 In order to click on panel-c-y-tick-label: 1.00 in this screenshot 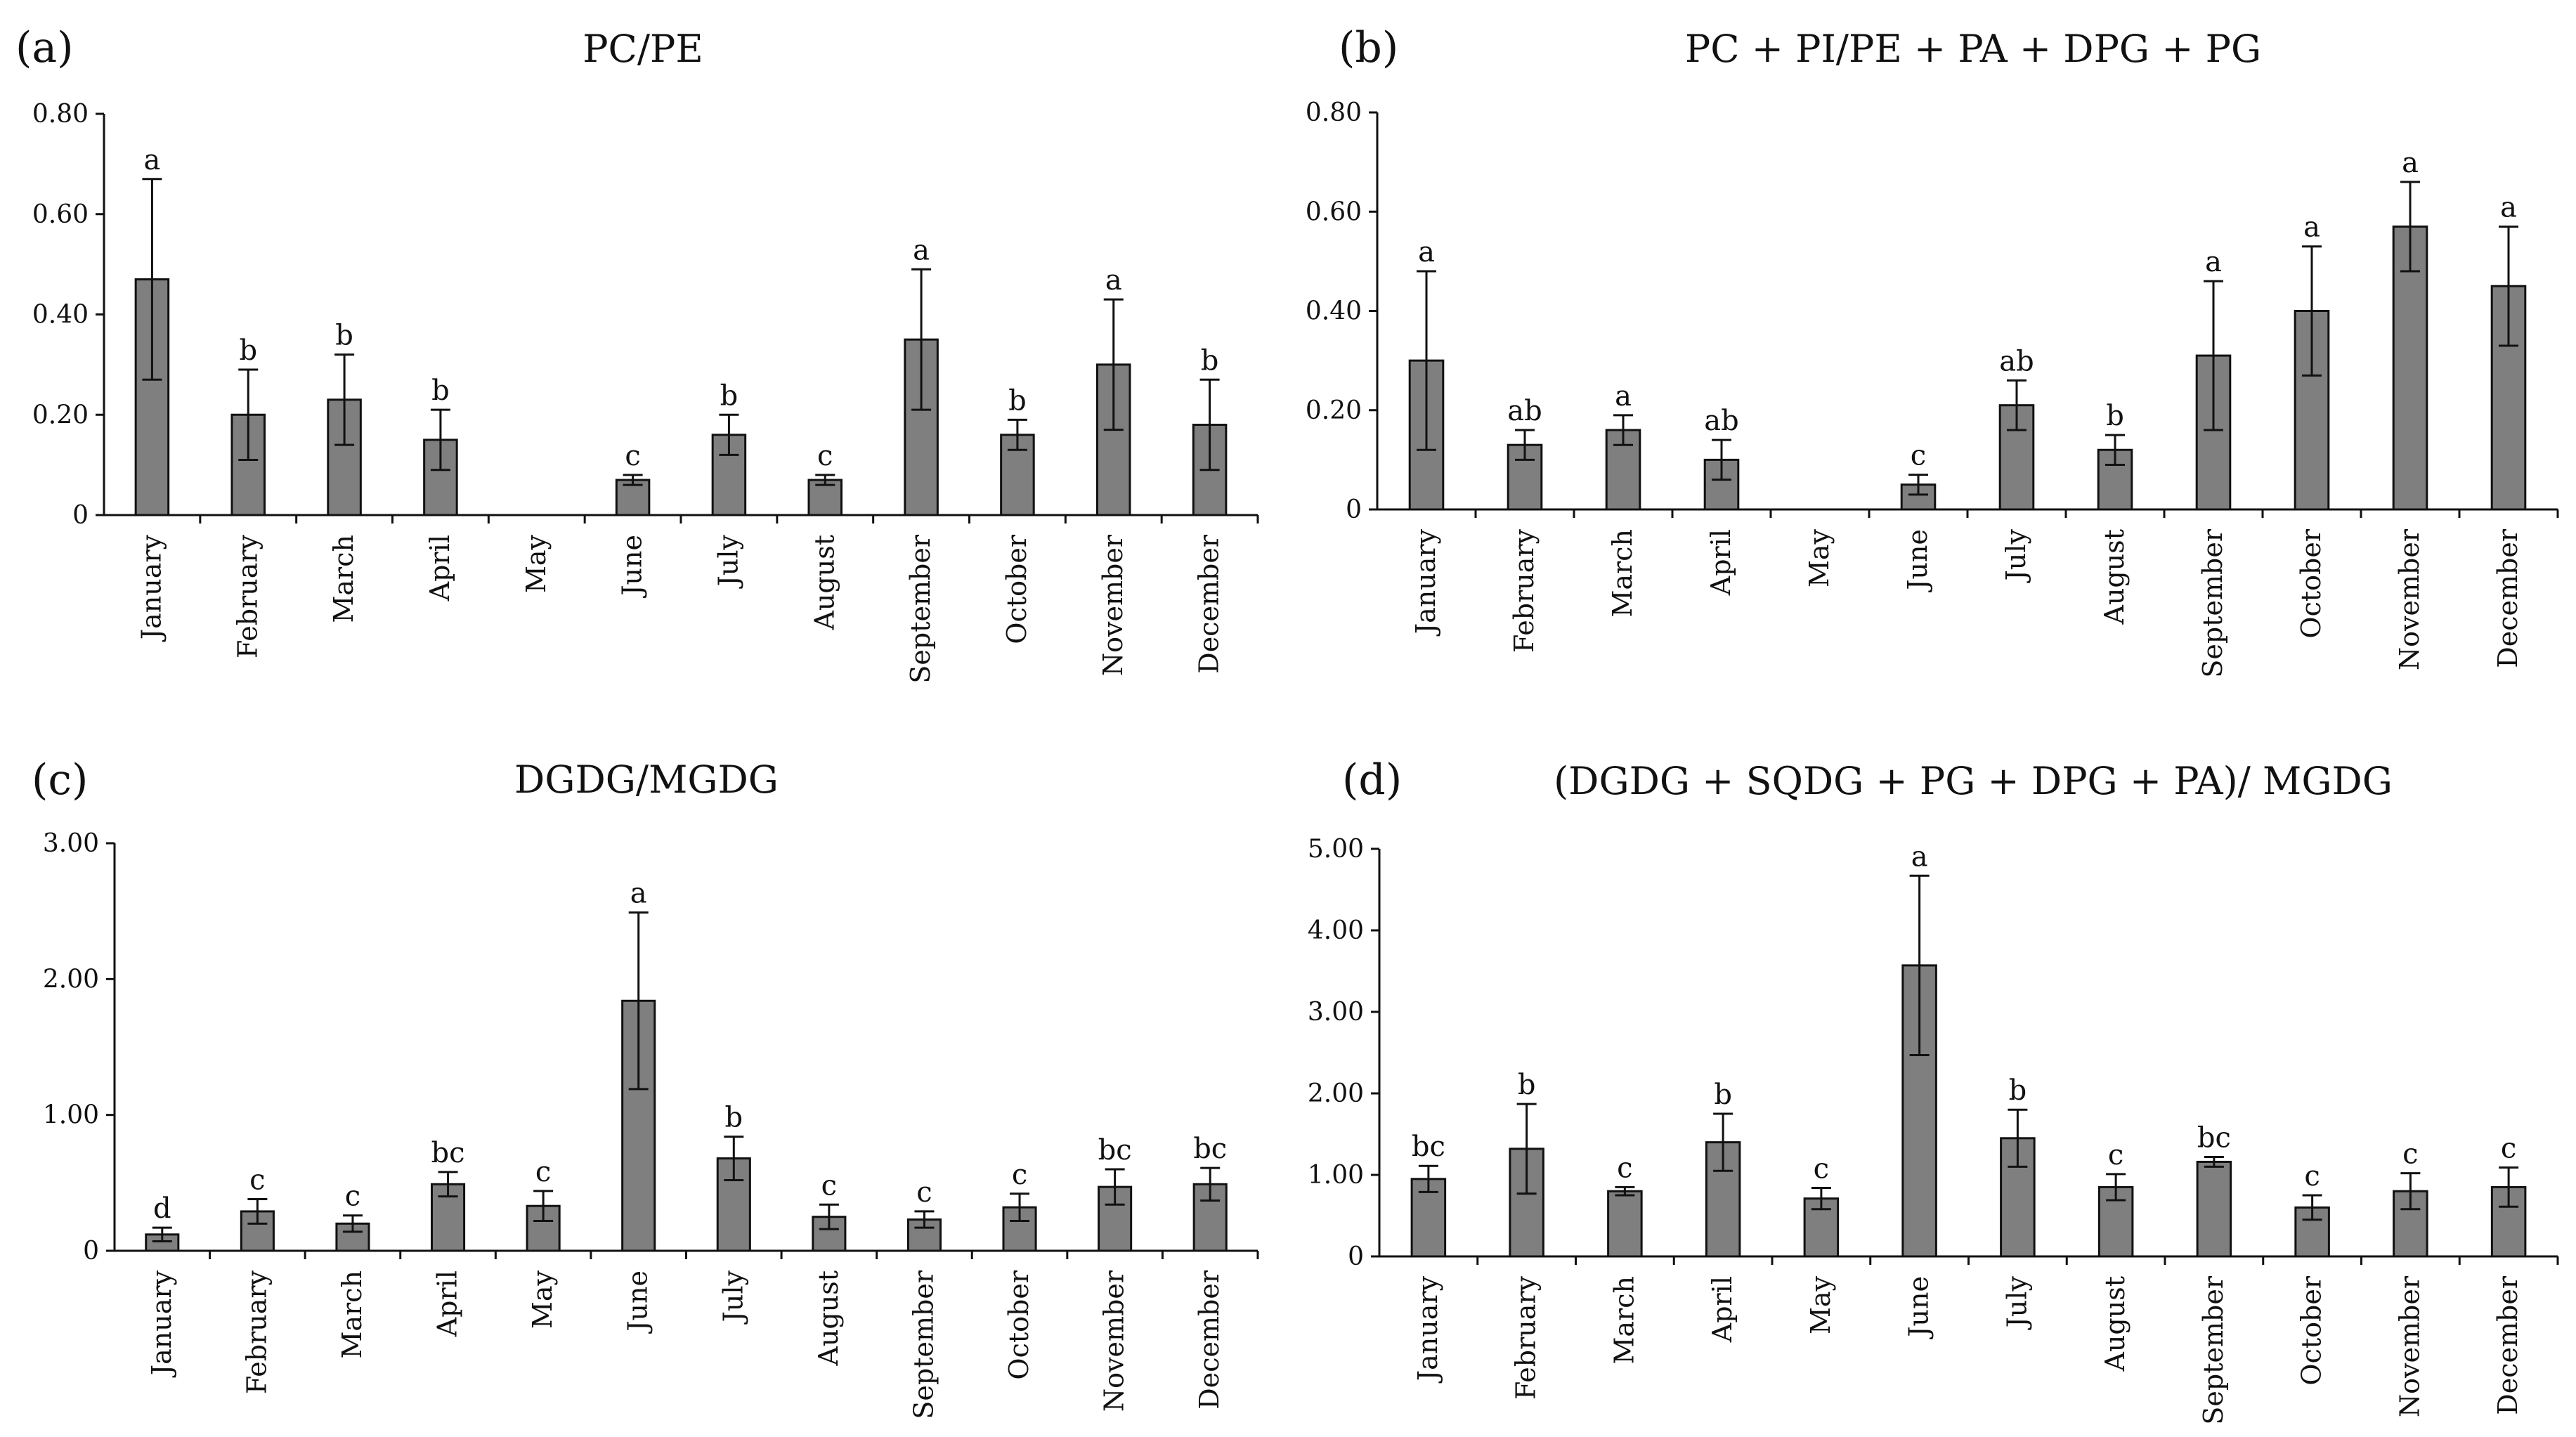, I will do `click(71, 1115)`.